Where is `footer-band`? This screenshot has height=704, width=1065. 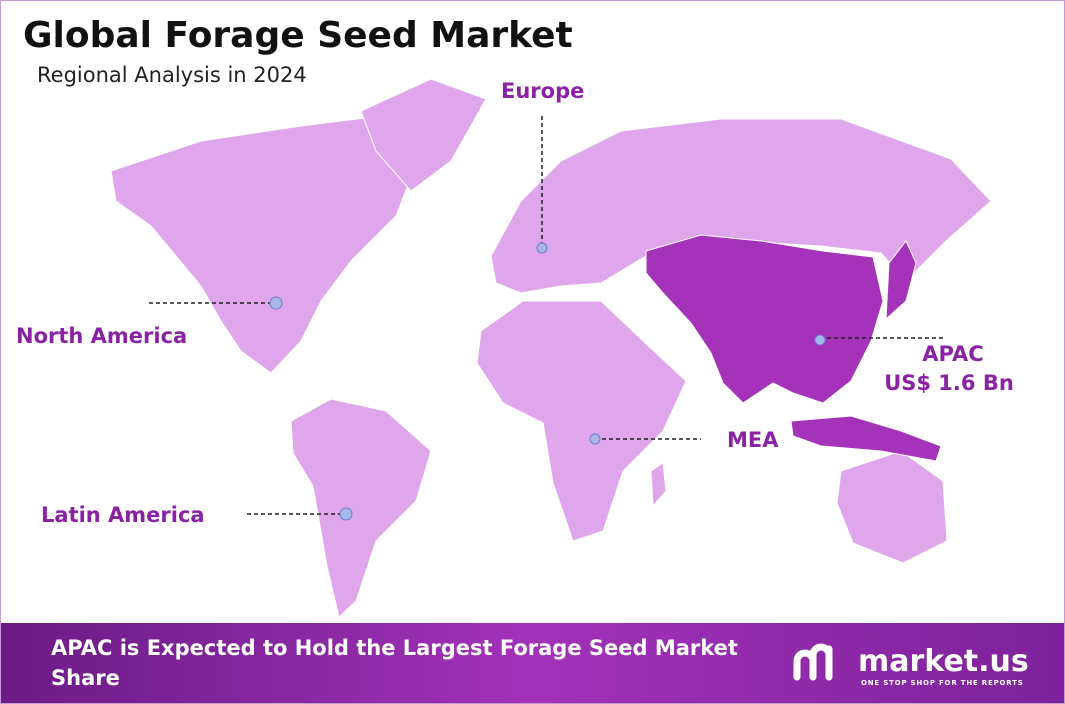 footer-band is located at coordinates (532, 663).